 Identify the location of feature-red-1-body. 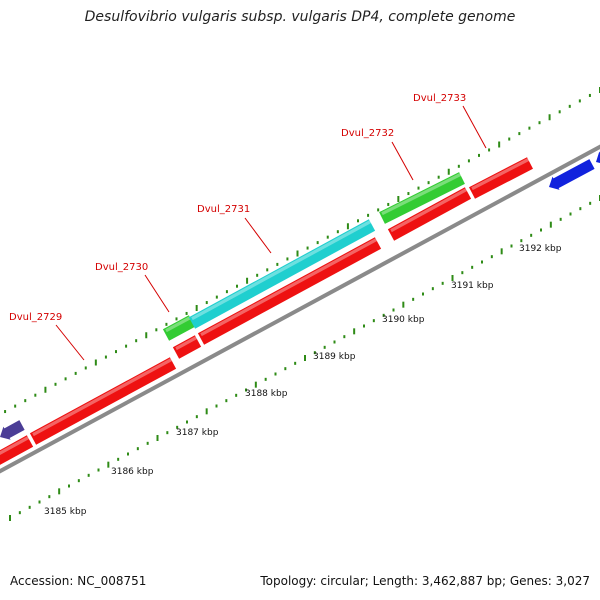
(17, 450).